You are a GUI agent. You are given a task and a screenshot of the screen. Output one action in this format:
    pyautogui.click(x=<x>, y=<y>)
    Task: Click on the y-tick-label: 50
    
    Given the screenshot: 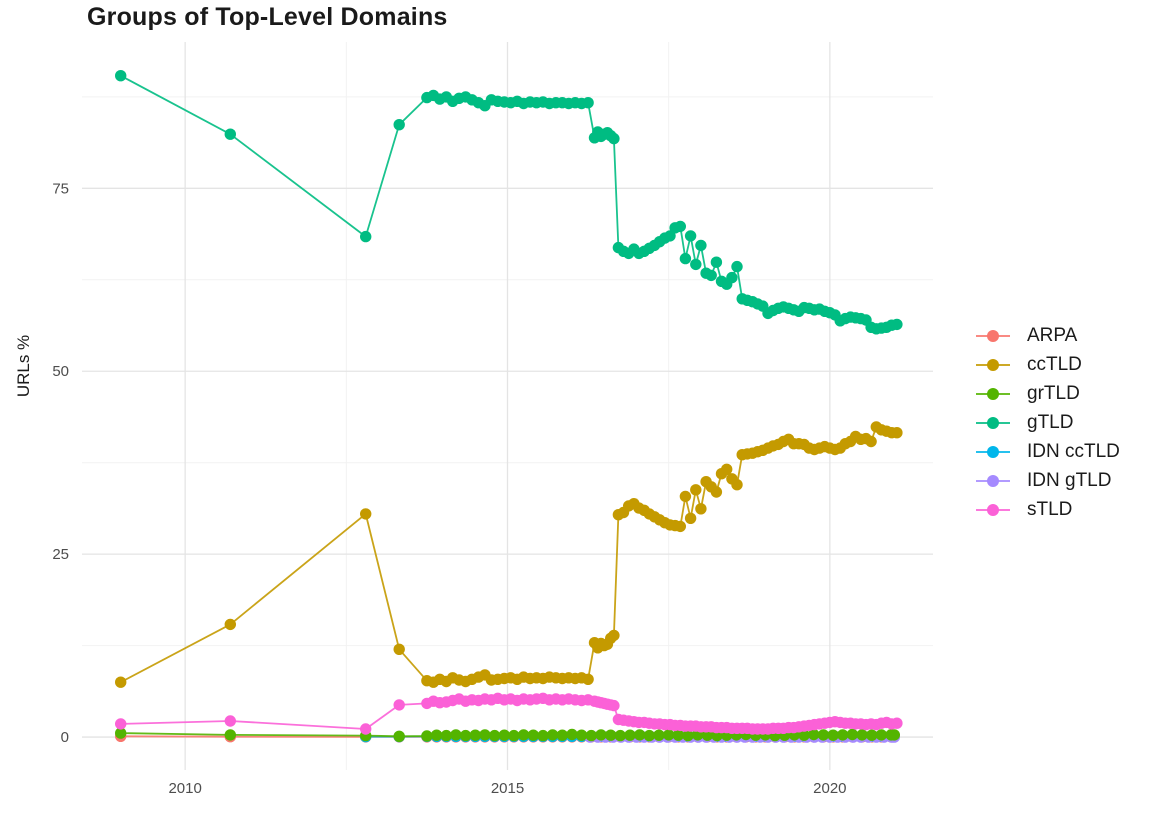 What is the action you would take?
    pyautogui.click(x=60, y=371)
    